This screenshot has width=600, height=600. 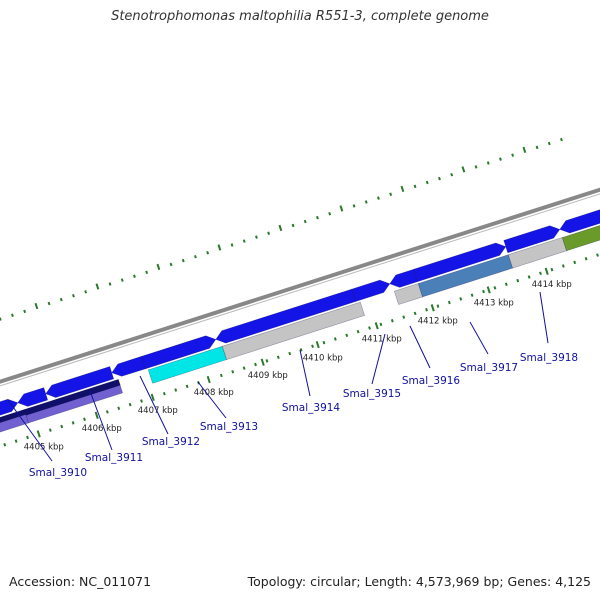 What do you see at coordinates (382, 339) in the screenshot?
I see `kbp-label: 4411 kbp` at bounding box center [382, 339].